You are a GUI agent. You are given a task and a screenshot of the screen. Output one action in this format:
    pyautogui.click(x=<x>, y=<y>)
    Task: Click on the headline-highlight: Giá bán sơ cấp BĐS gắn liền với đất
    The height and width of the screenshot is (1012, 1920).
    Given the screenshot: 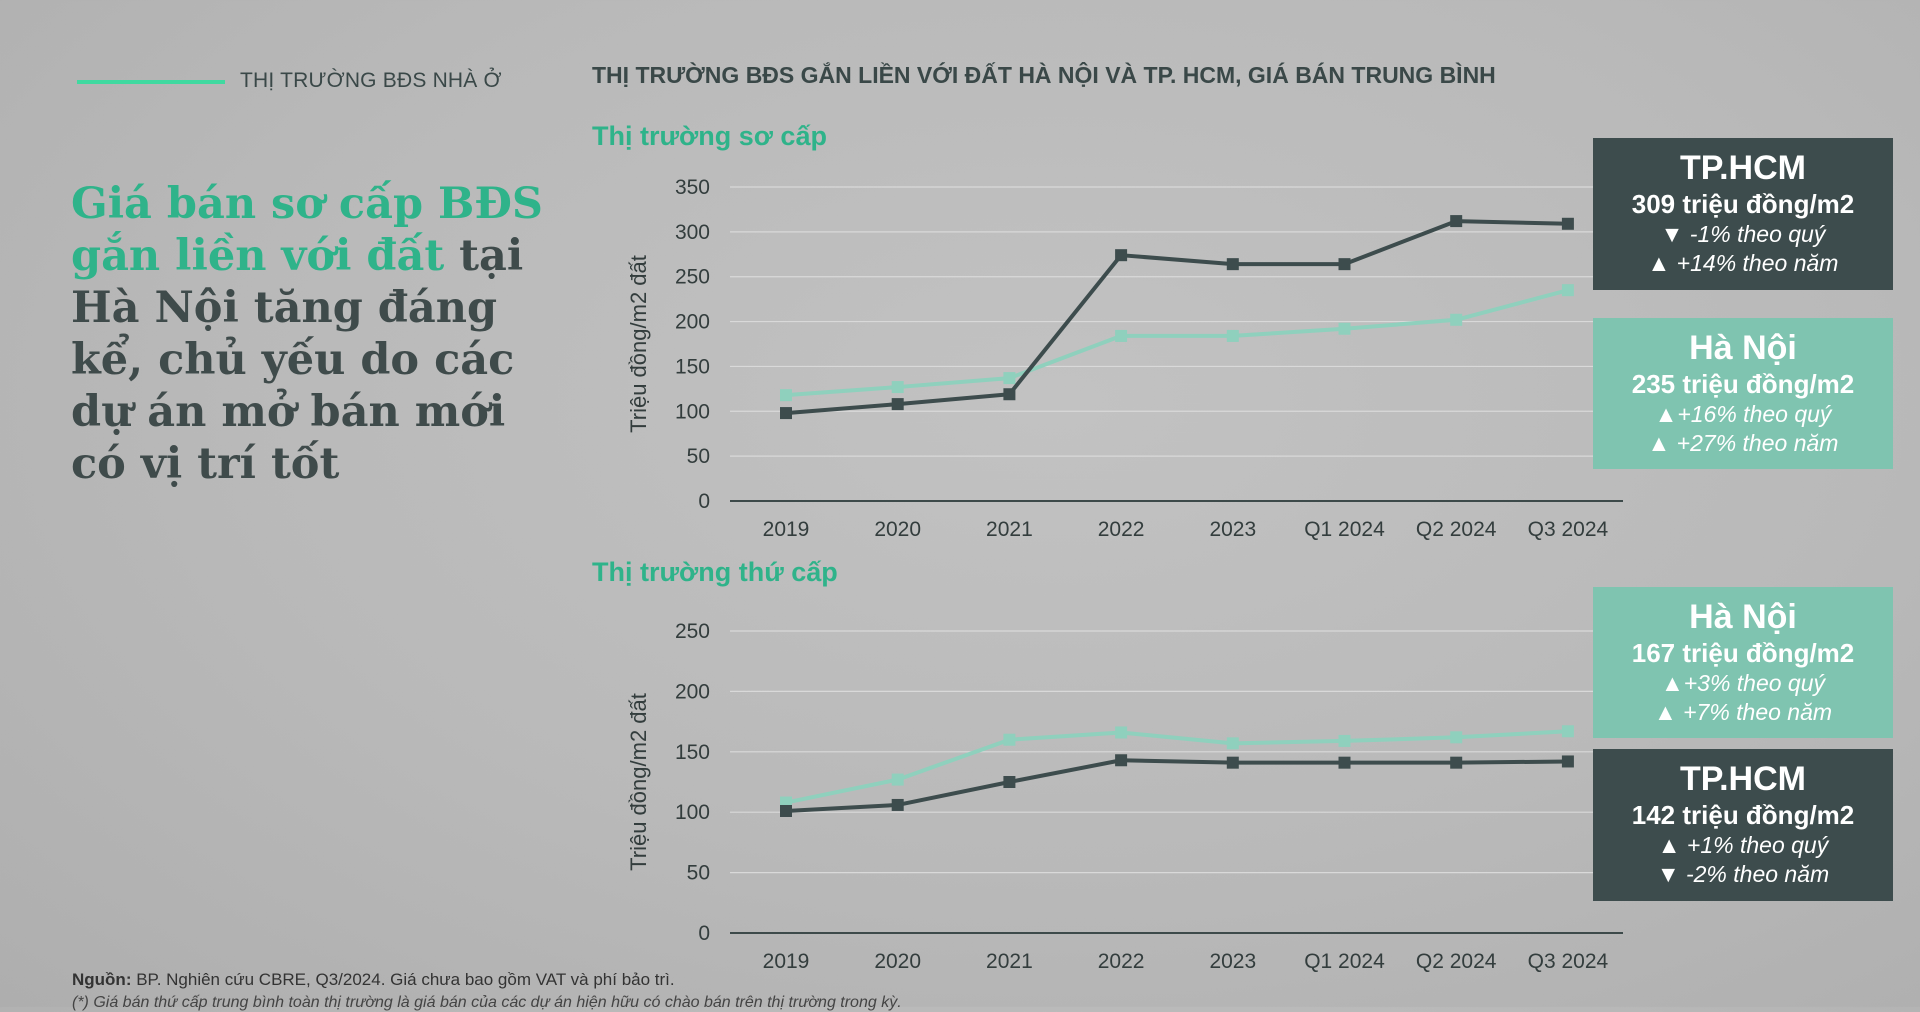 What is the action you would take?
    pyautogui.click(x=307, y=230)
    